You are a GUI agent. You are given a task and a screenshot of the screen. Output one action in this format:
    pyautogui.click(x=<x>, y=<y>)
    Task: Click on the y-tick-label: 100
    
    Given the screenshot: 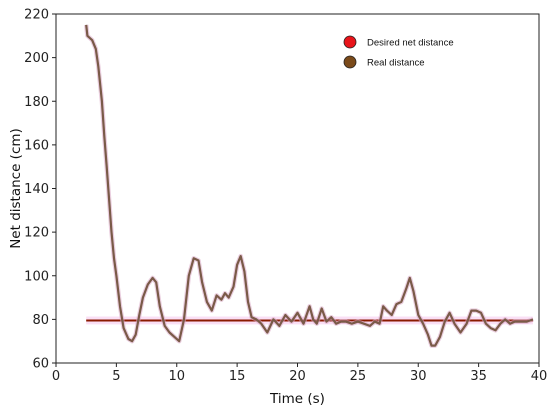 What is the action you would take?
    pyautogui.click(x=36, y=276)
    